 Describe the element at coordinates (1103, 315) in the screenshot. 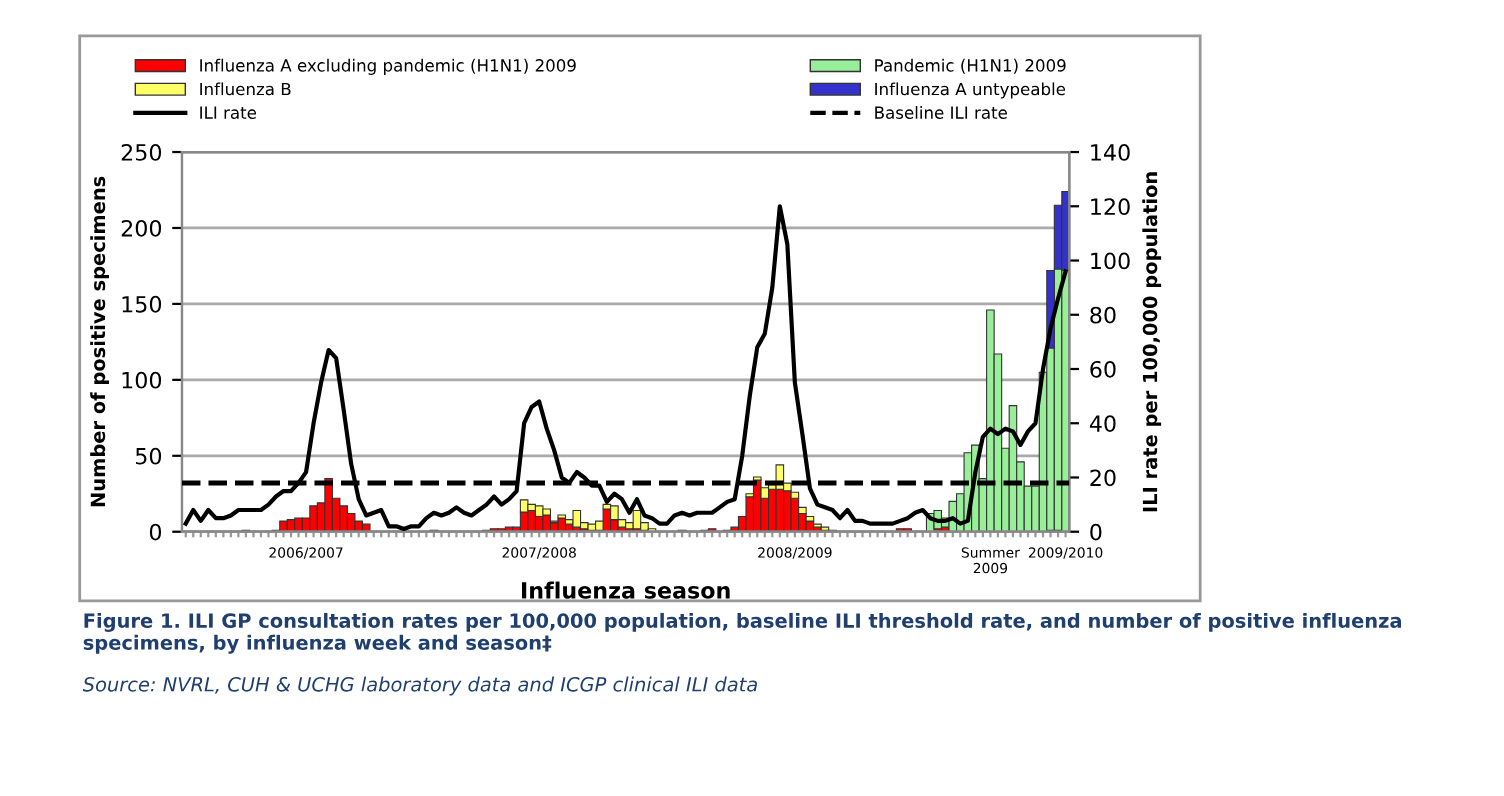

I see `y2-tick-label: 80` at that location.